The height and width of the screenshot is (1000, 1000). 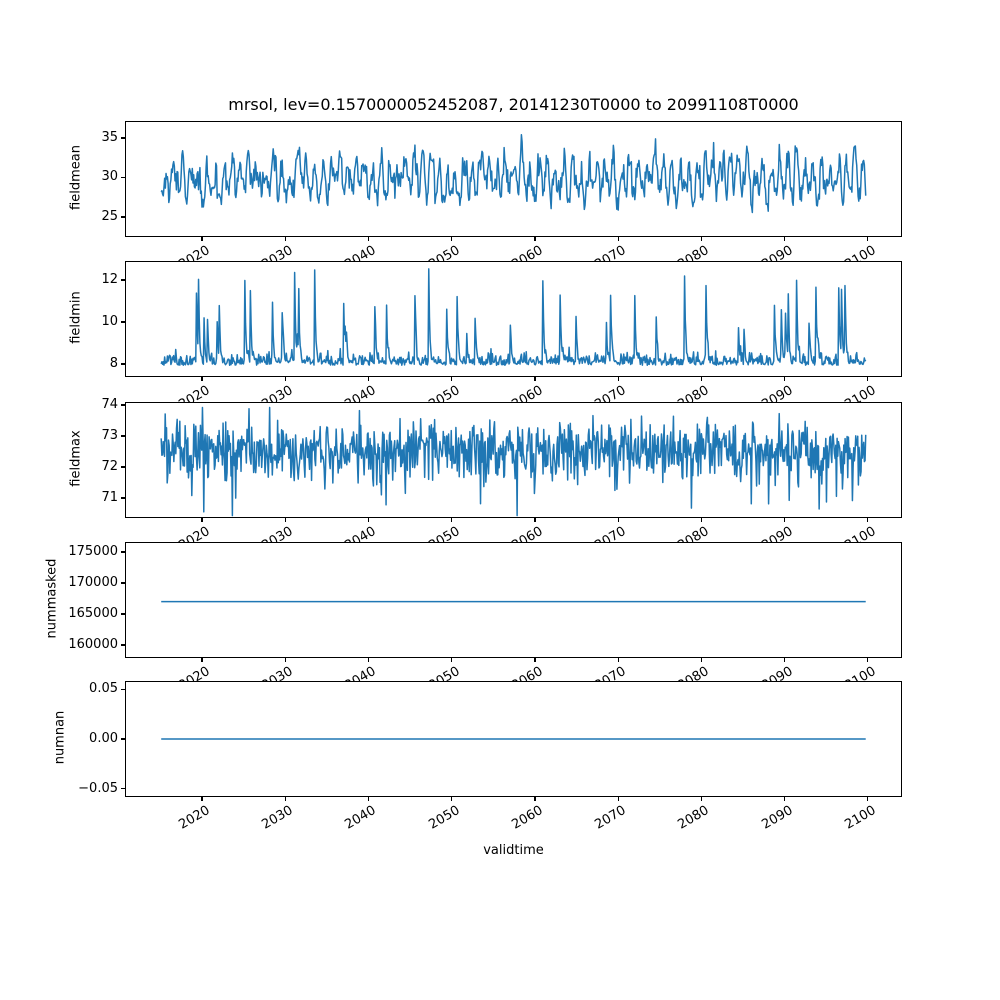 I want to click on line-plot-numnan, so click(x=513, y=739).